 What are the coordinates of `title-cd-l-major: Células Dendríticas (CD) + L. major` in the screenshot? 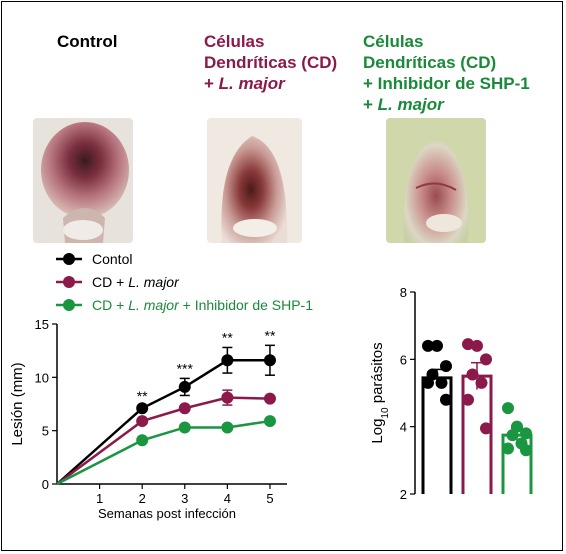 It's located at (270, 62).